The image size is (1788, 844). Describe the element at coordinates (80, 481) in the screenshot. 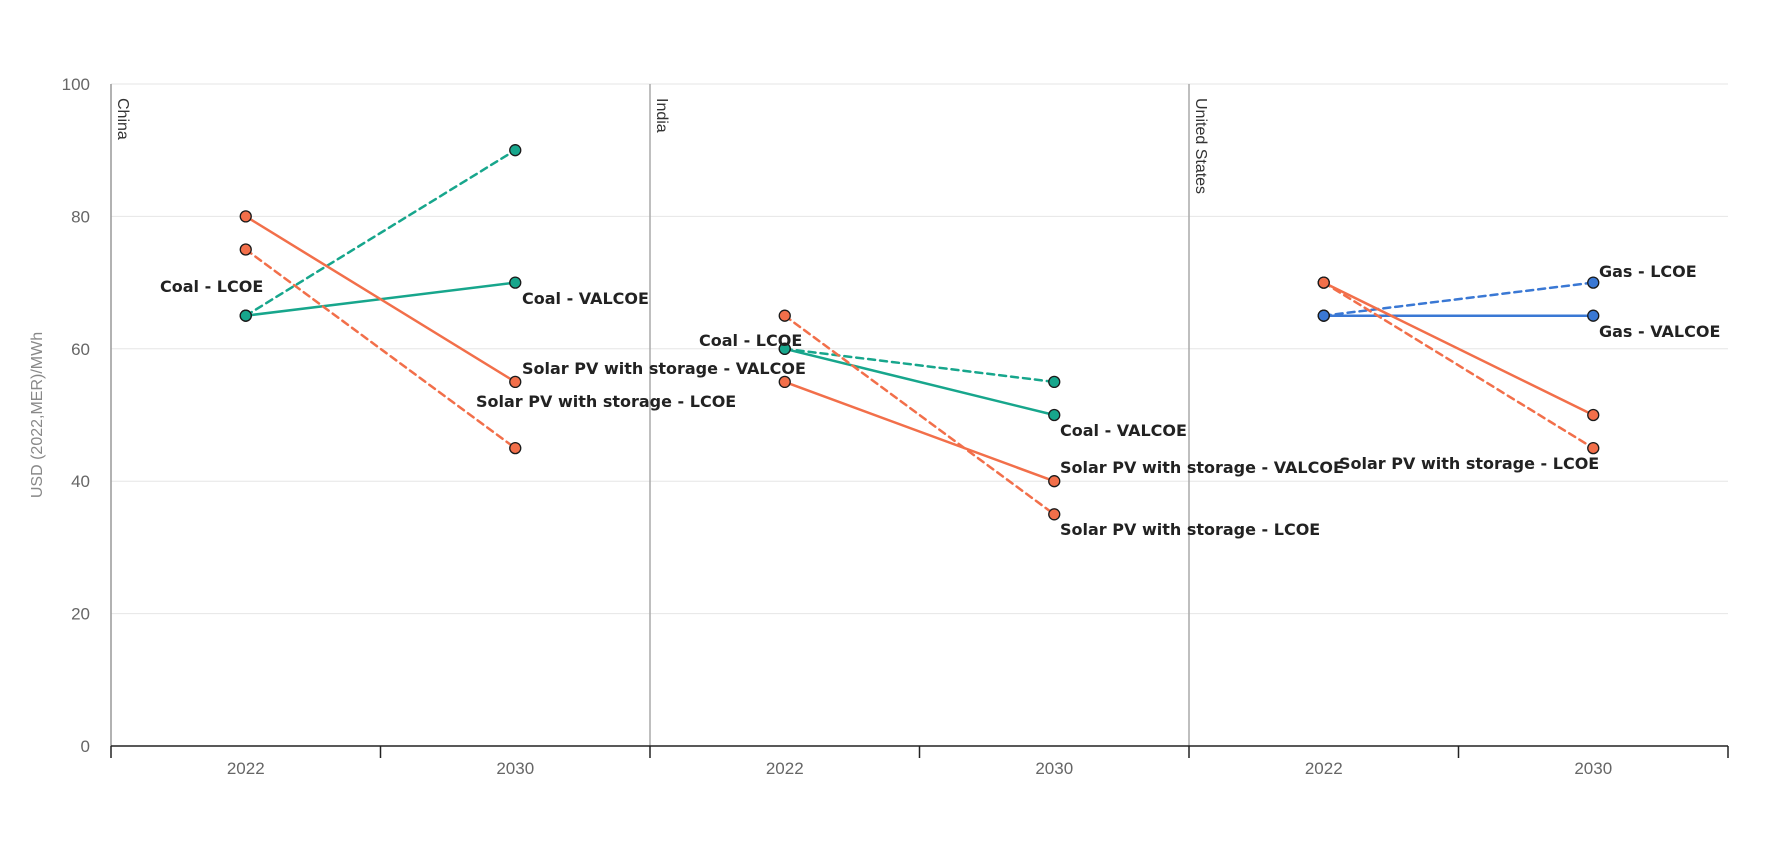

I see `y-tick-label: 40` at that location.